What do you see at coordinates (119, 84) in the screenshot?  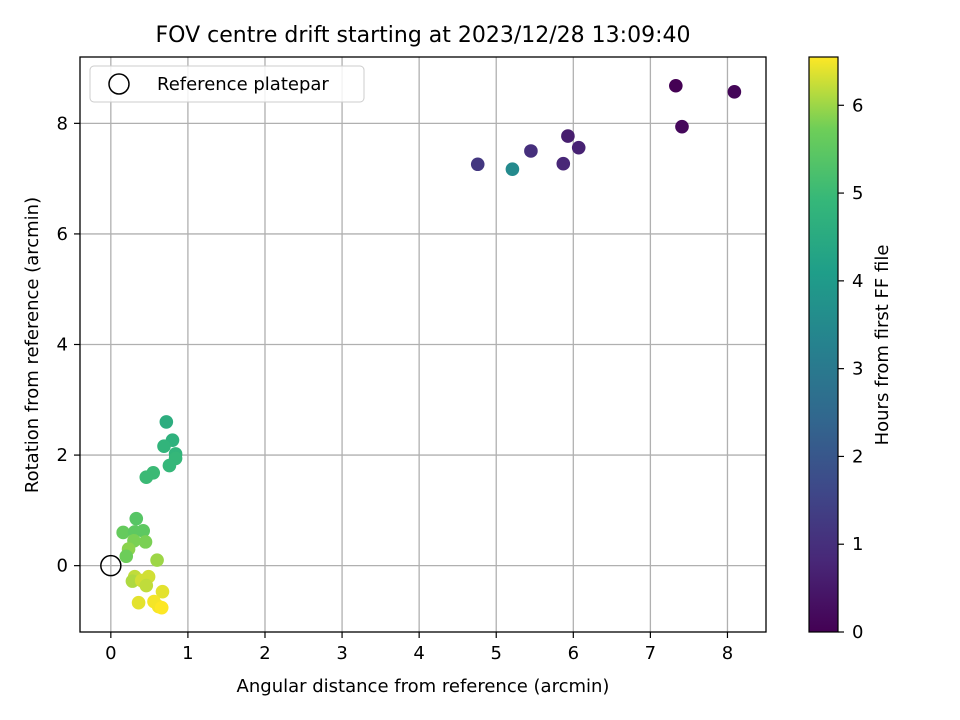 I see `legend-reference-marker` at bounding box center [119, 84].